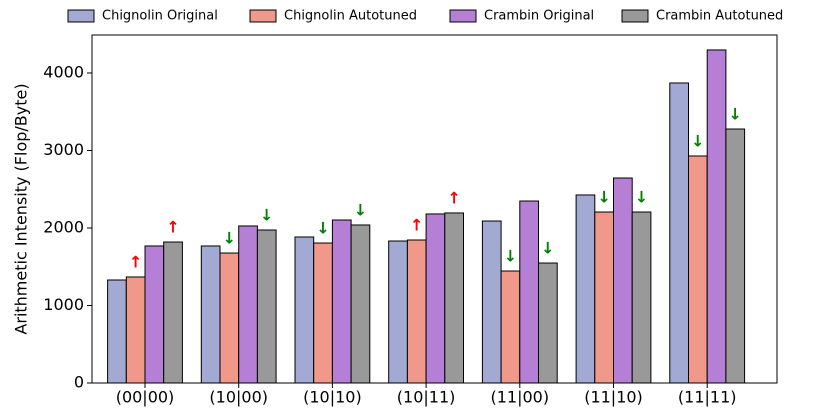  I want to click on x-tick-label: (11|00), so click(520, 397).